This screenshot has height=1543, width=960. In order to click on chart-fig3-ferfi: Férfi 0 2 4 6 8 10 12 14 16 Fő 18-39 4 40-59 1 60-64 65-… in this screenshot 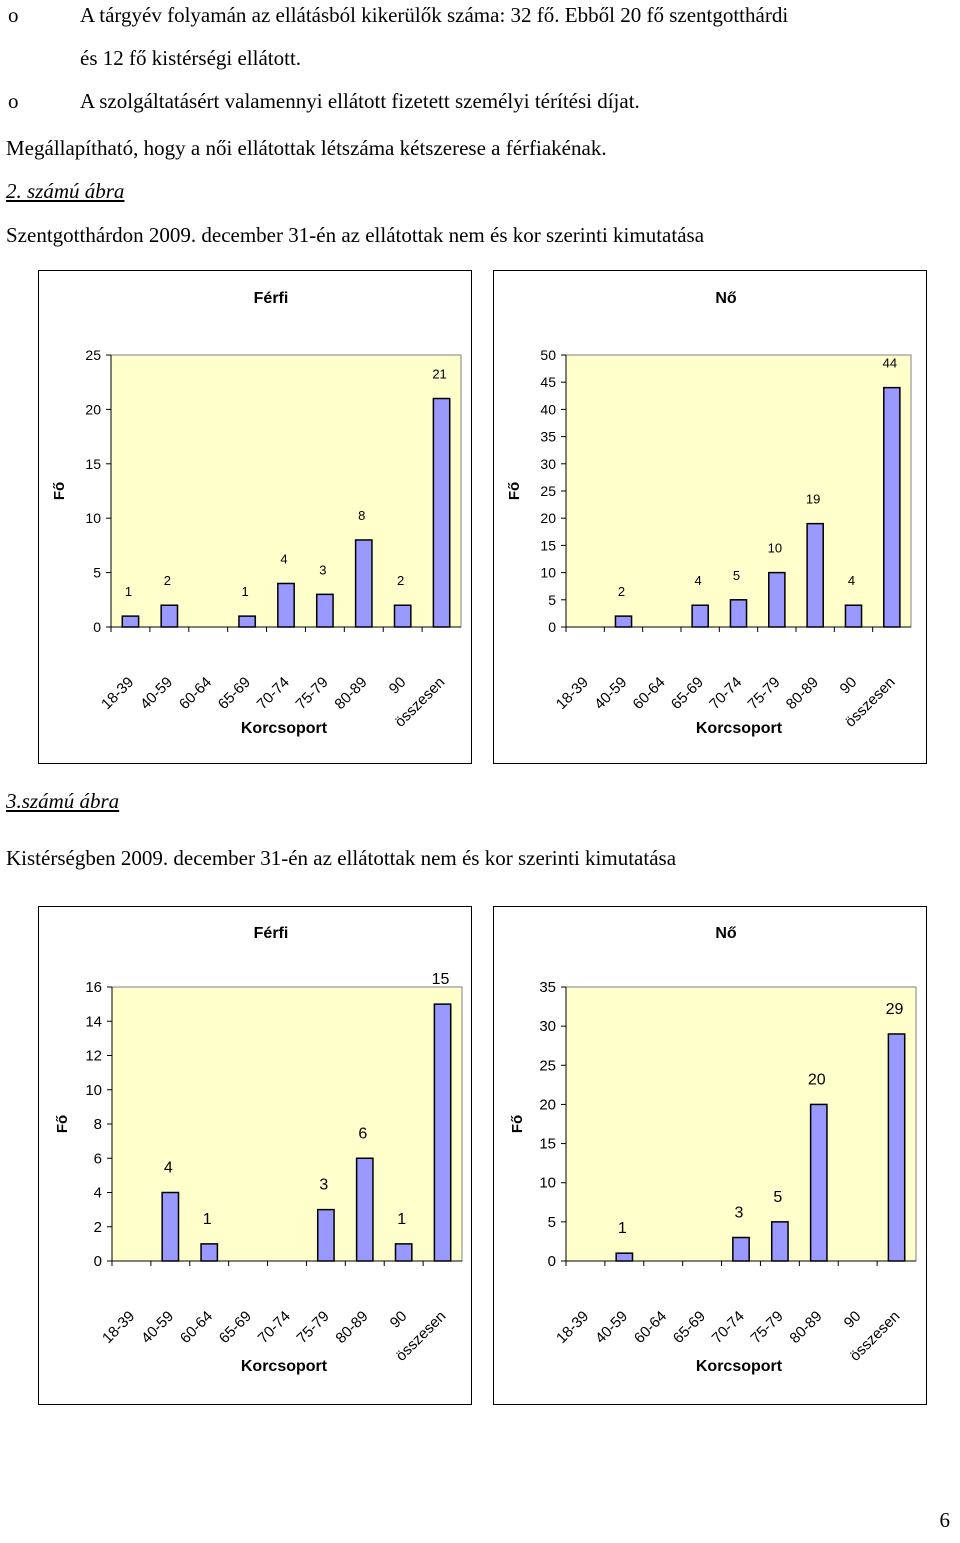, I will do `click(255, 1155)`.